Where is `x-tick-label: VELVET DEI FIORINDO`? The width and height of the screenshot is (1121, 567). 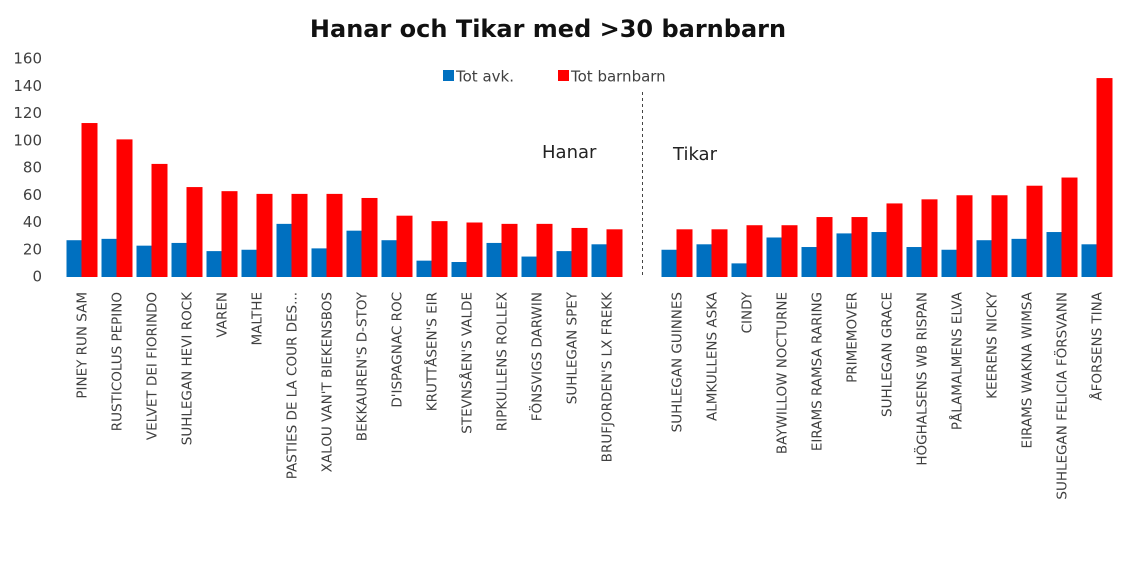 x-tick-label: VELVET DEI FIORINDO is located at coordinates (153, 366).